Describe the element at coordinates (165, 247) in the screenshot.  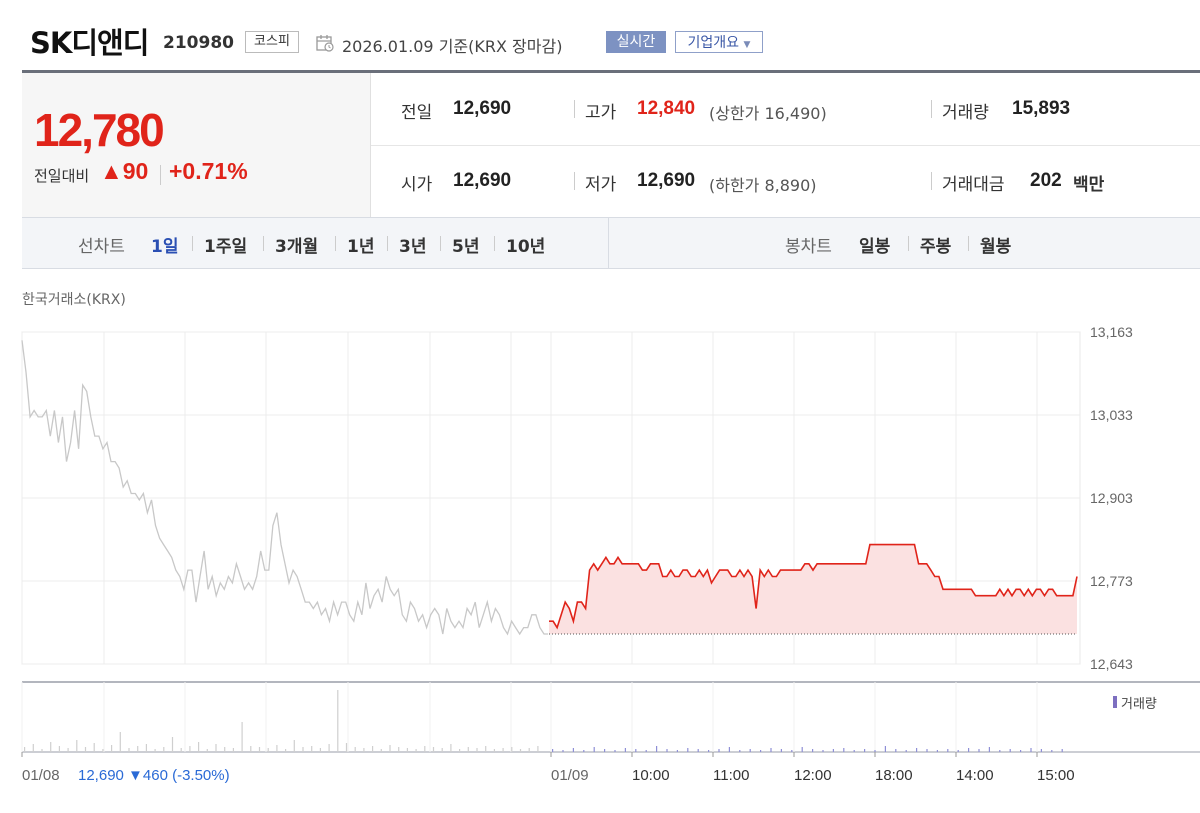
I see `tab-1day: 1일` at that location.